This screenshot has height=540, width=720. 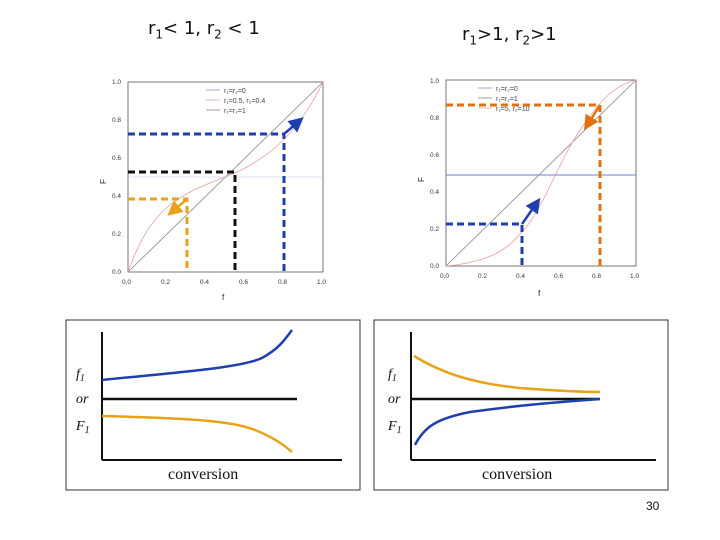 I want to click on left-schematic-f1-curve, so click(x=197, y=355).